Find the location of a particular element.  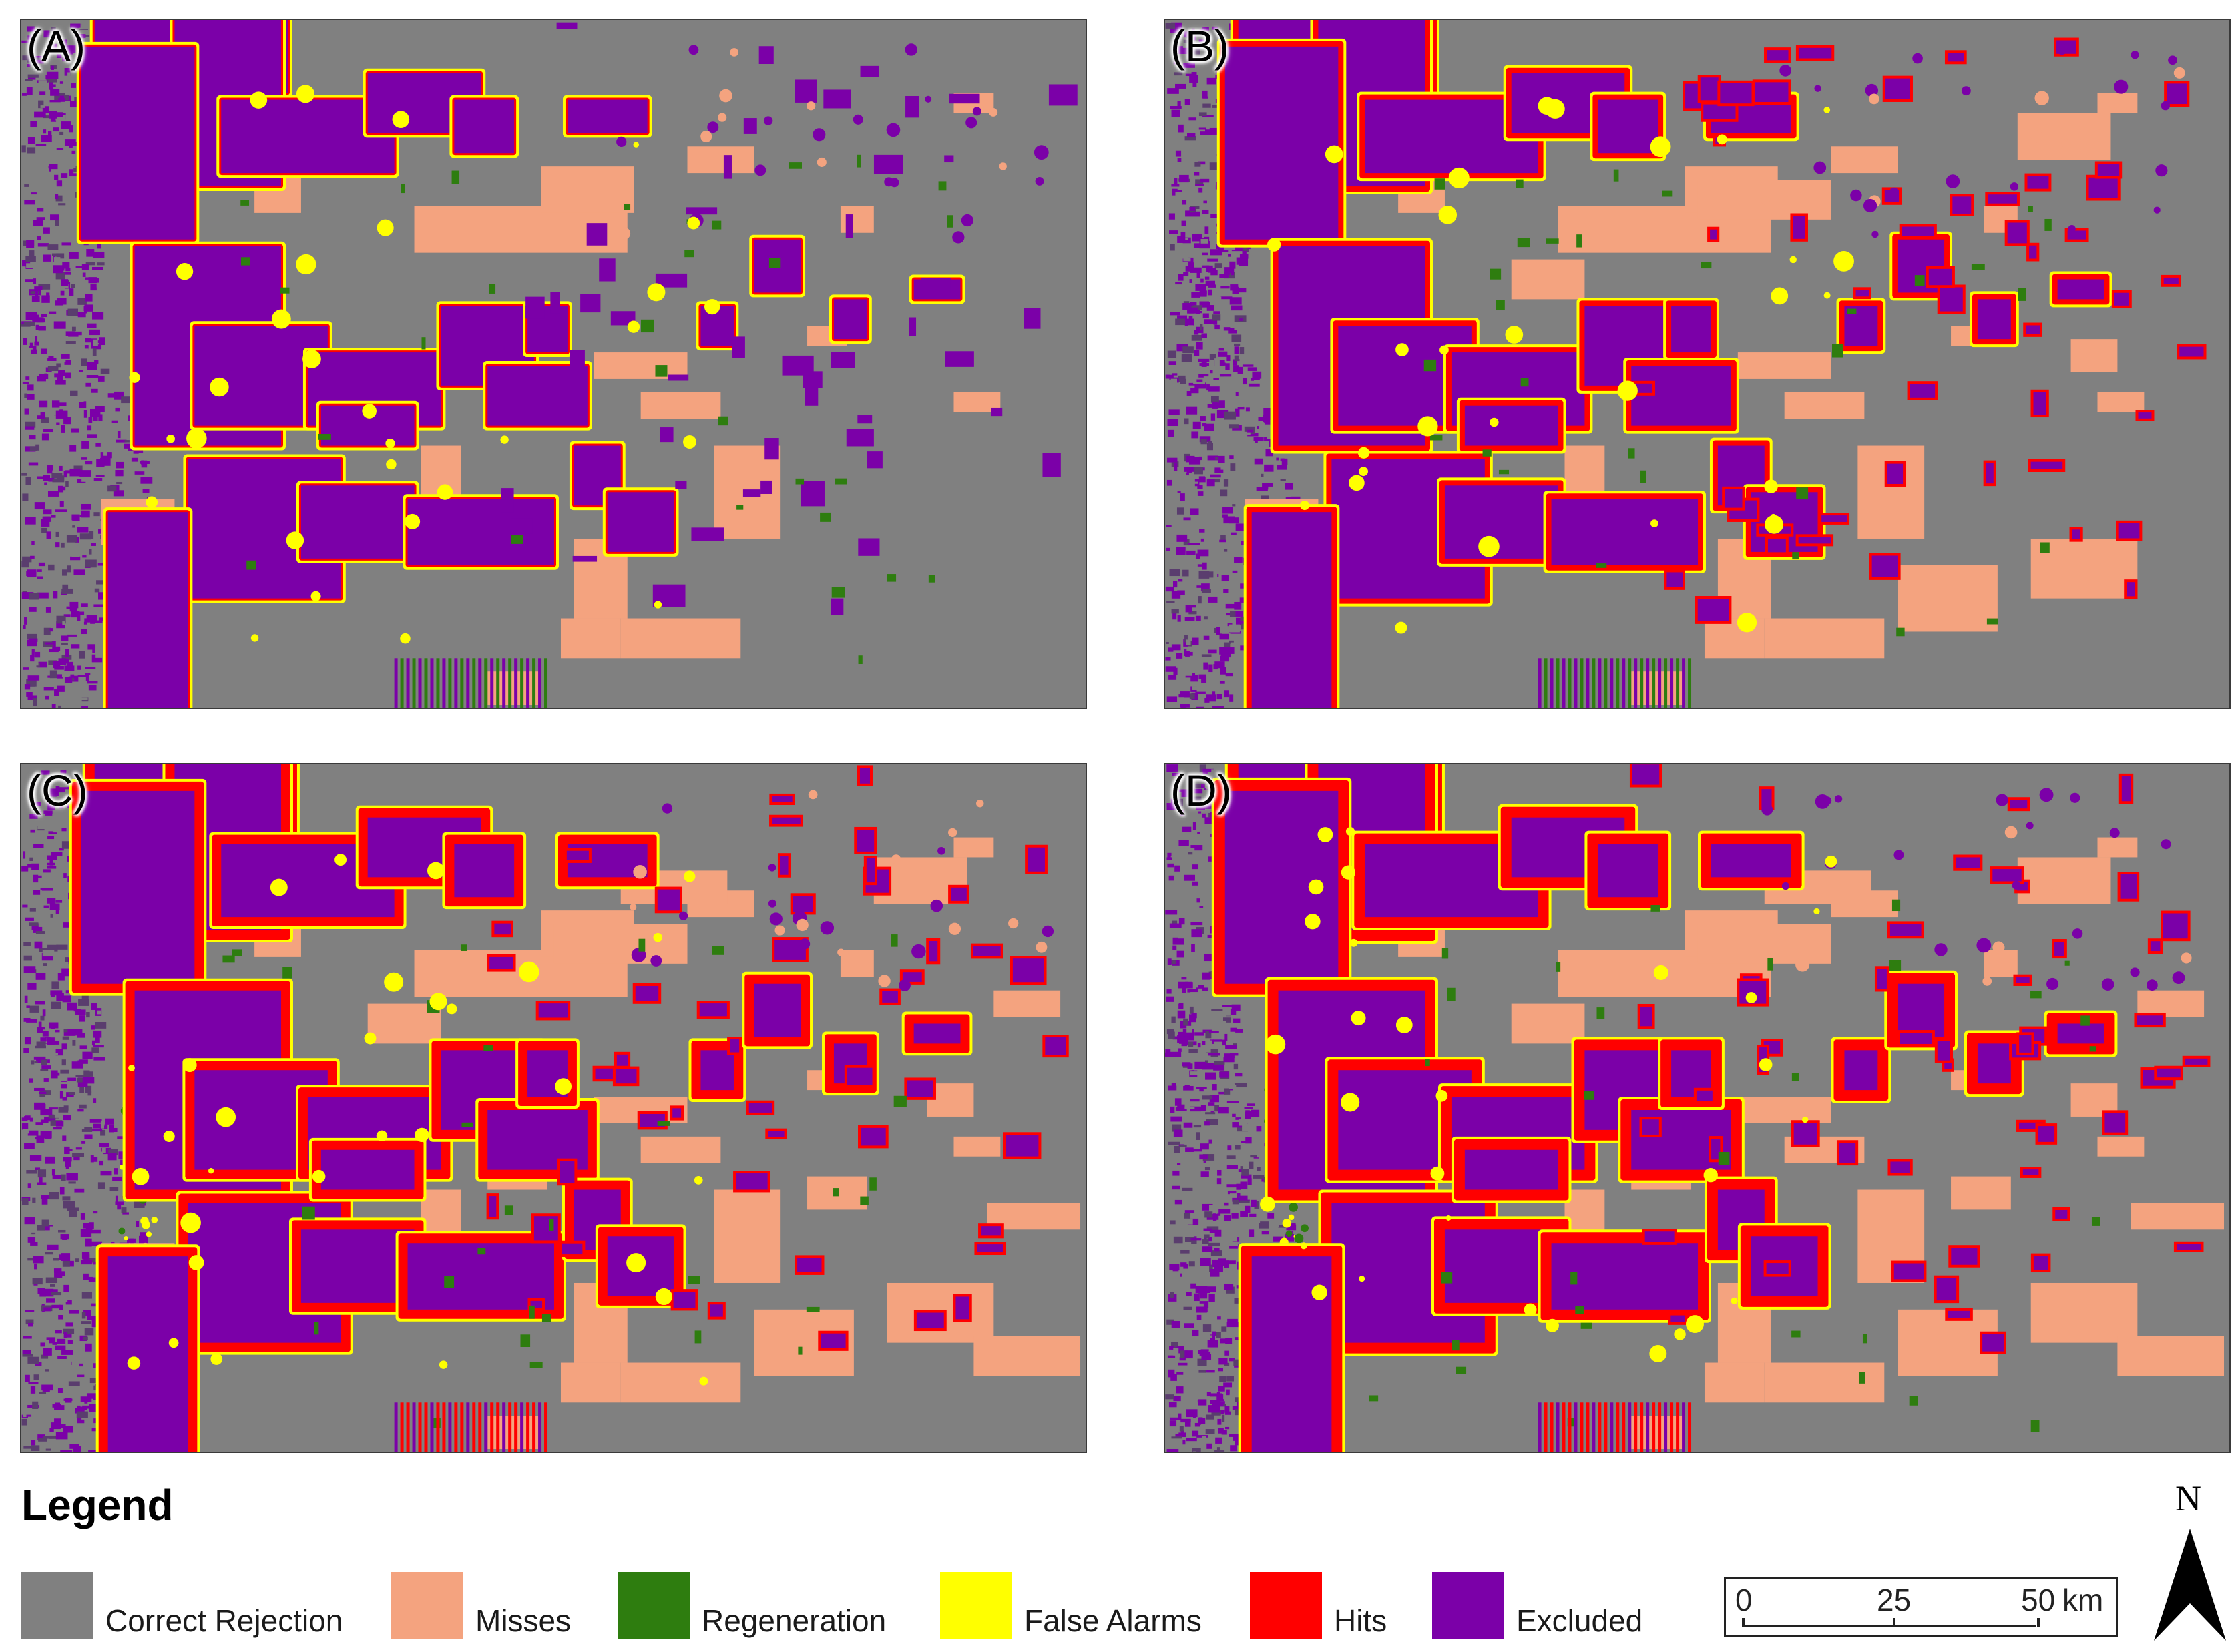

legend-swatch-false-alarms is located at coordinates (976, 1605).